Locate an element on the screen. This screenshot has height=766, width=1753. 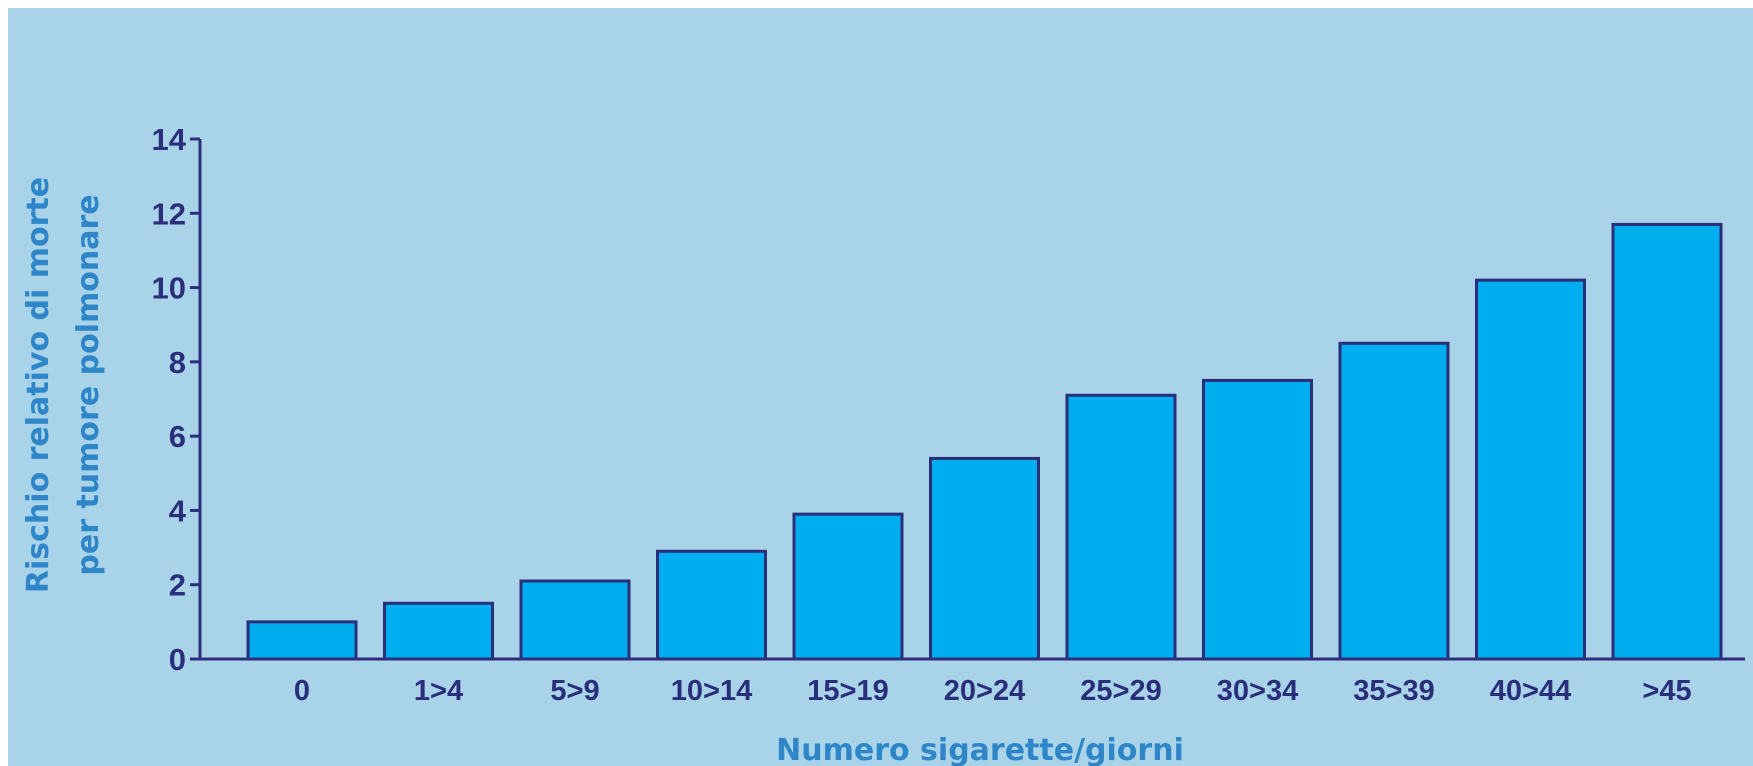
x-tick-label: 40>44 is located at coordinates (1530, 691).